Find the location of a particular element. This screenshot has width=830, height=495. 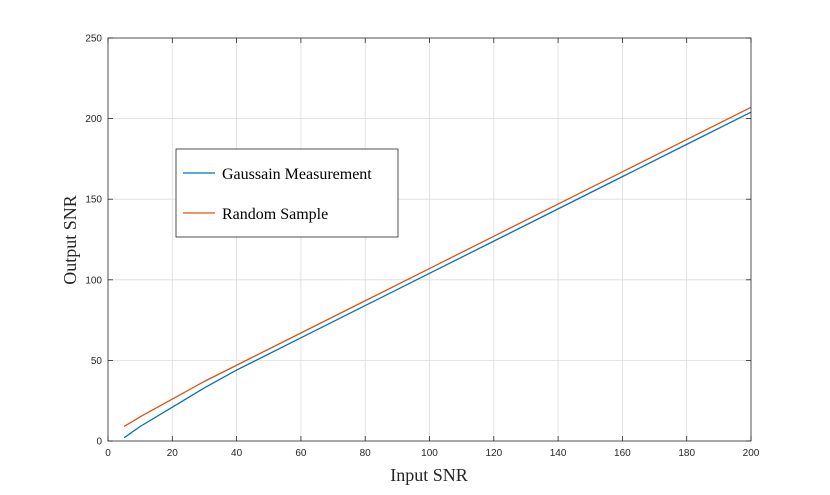

y-tick-label: 200 is located at coordinates (93, 119).